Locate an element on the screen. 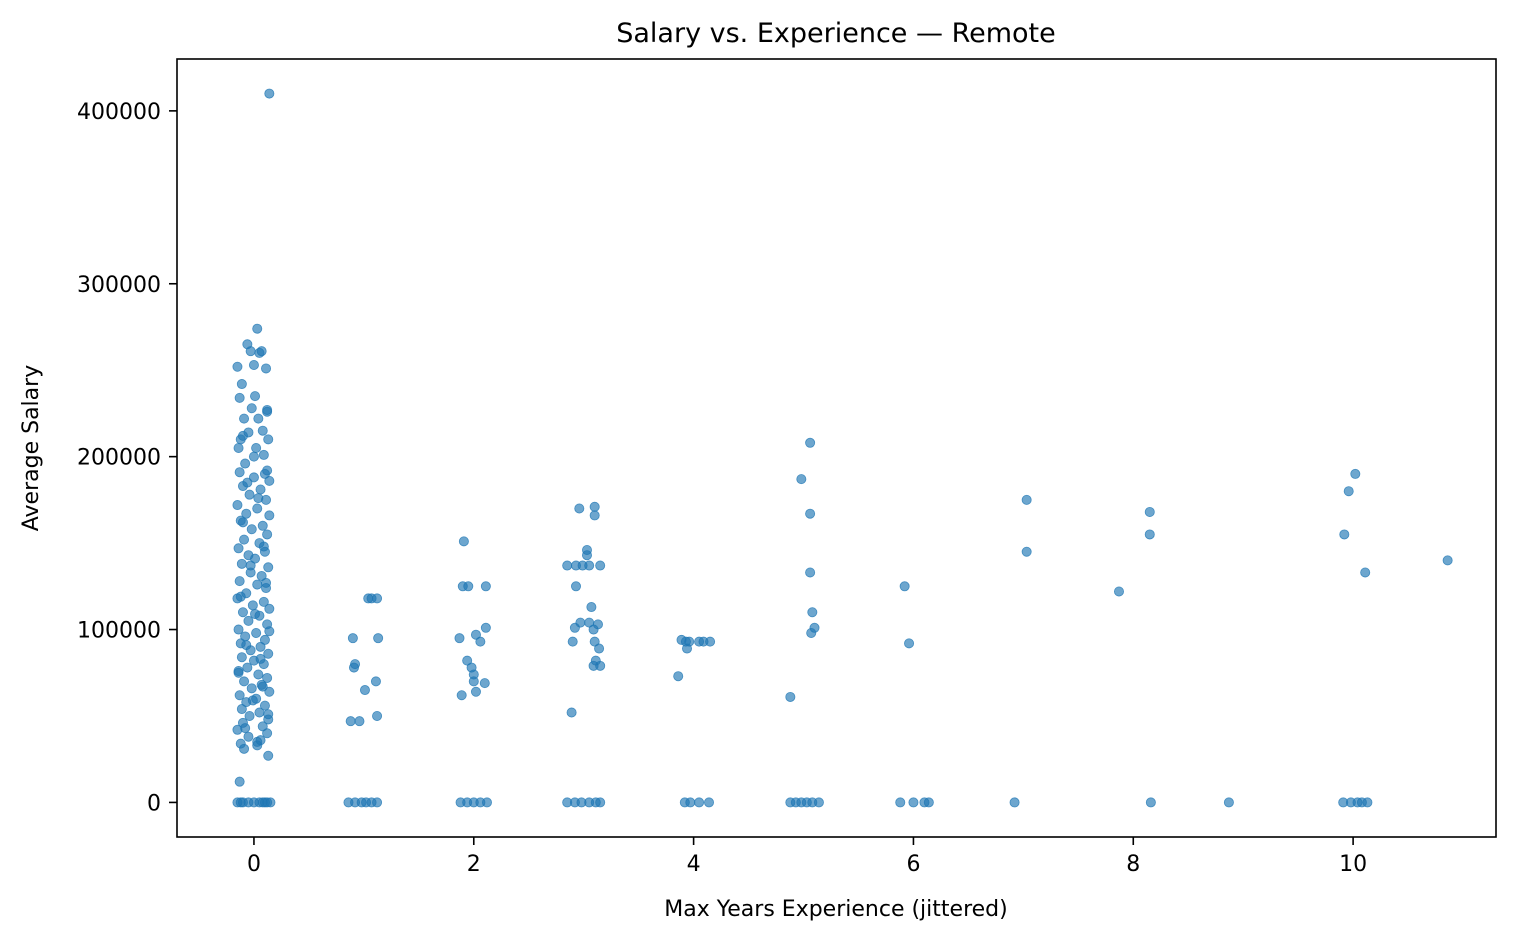 The width and height of the screenshot is (1515, 940). x-axis-ticks: 0 2 4 6 8 10 is located at coordinates (807, 857).